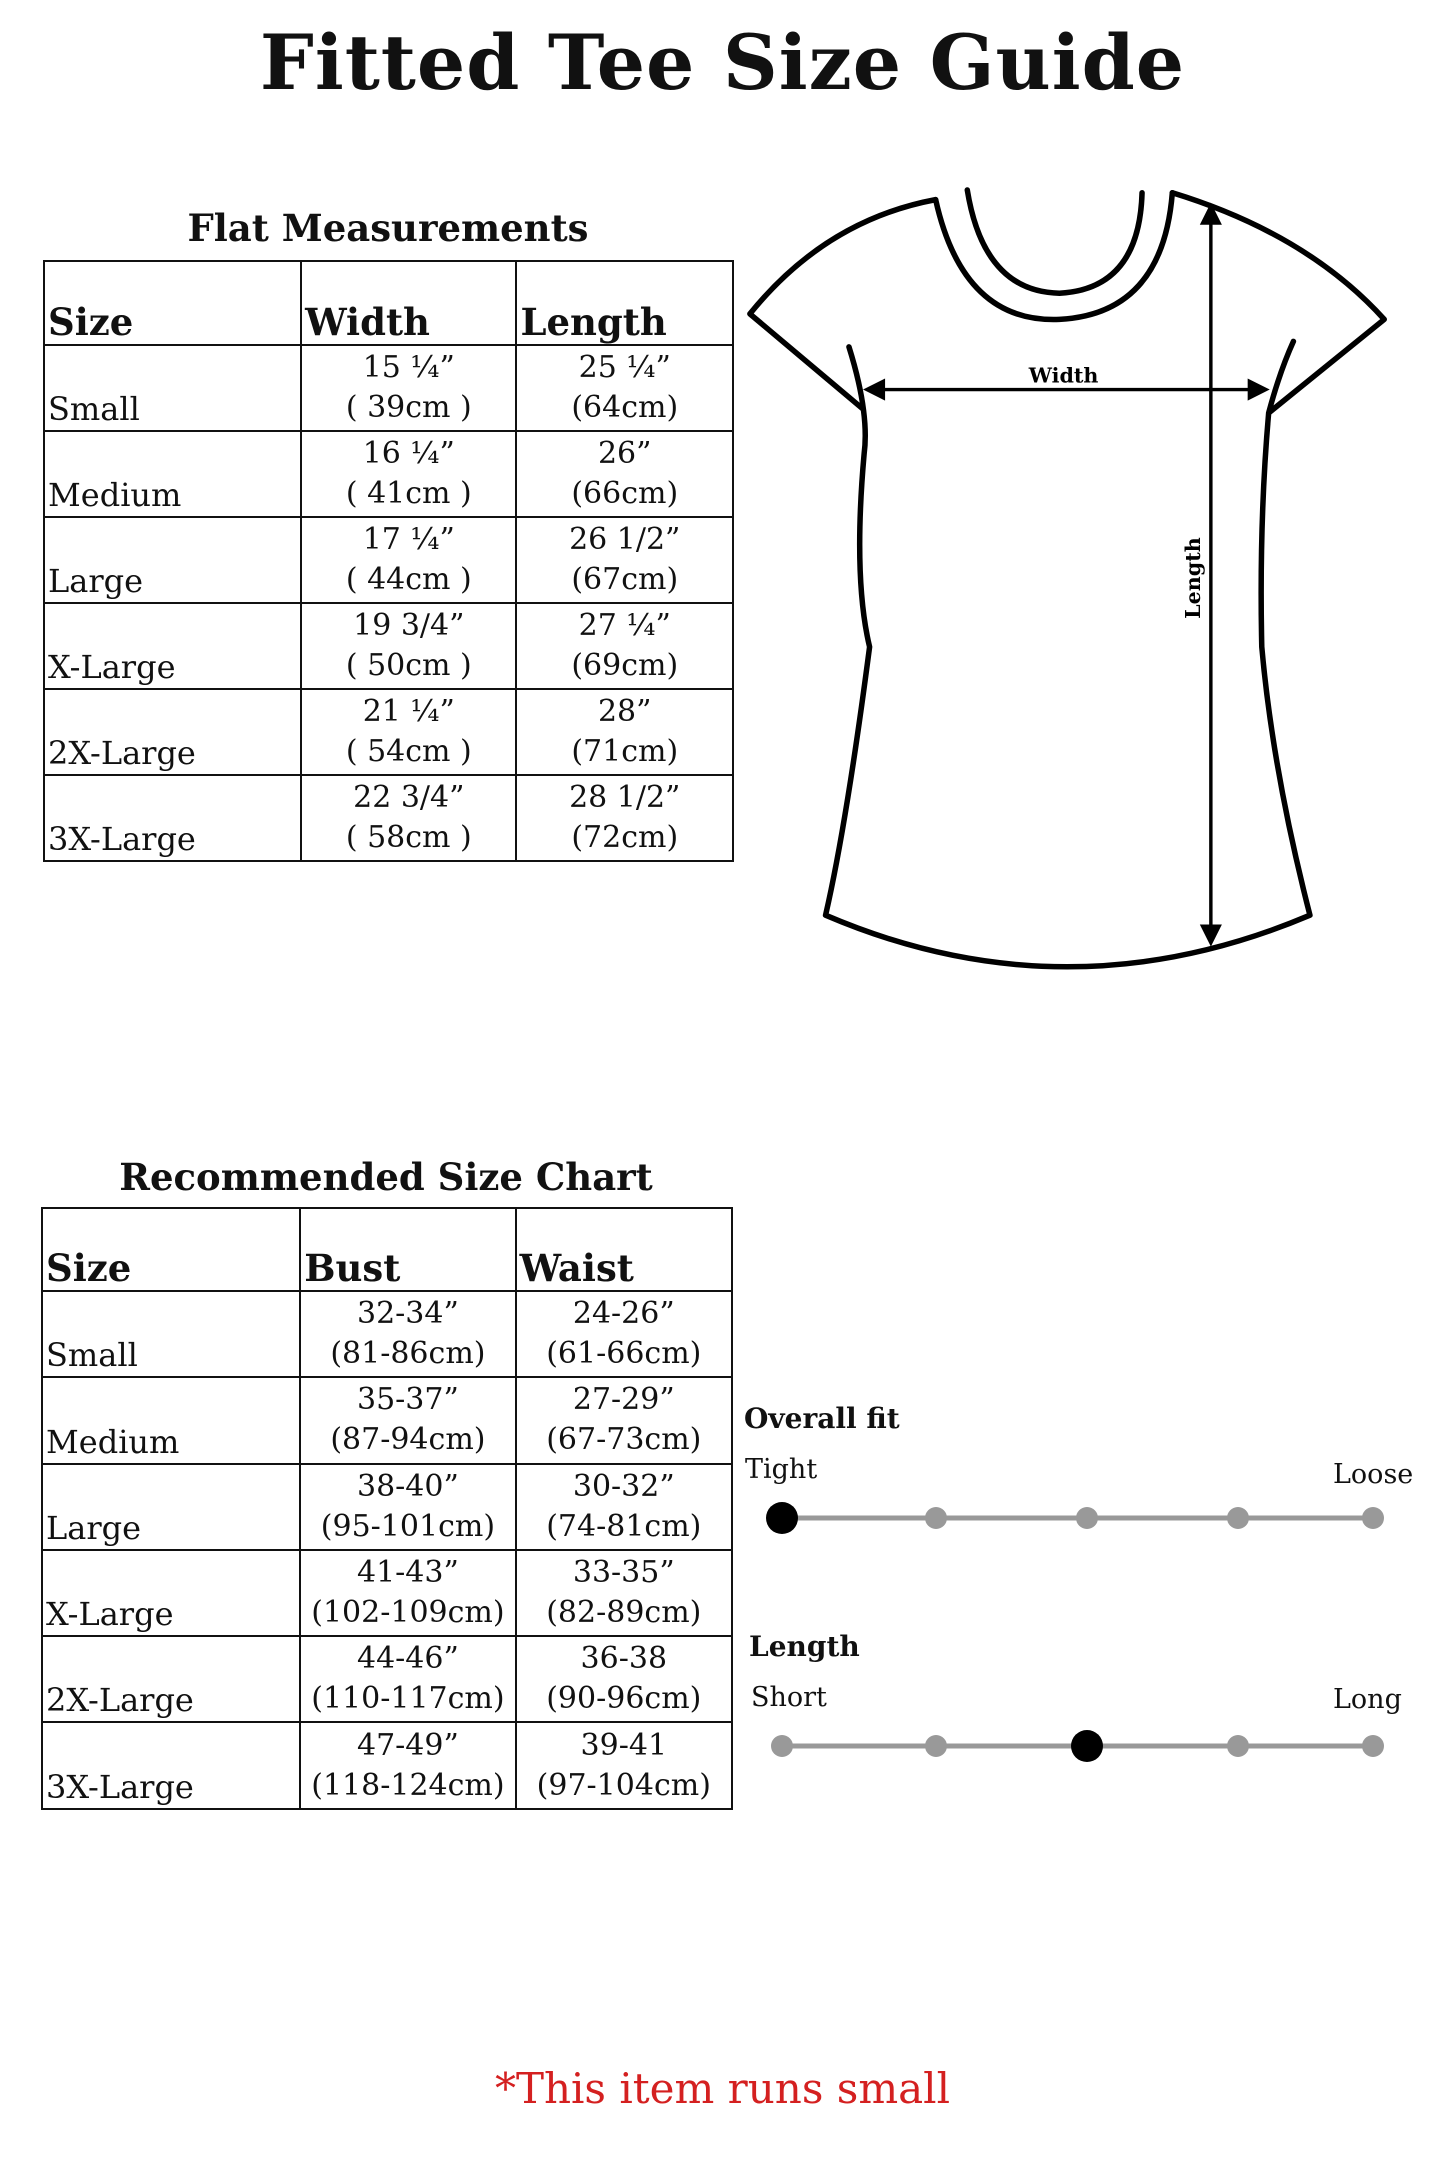 This screenshot has width=1445, height=2168. Describe the element at coordinates (1367, 1699) in the screenshot. I see `long-label: Long` at that location.